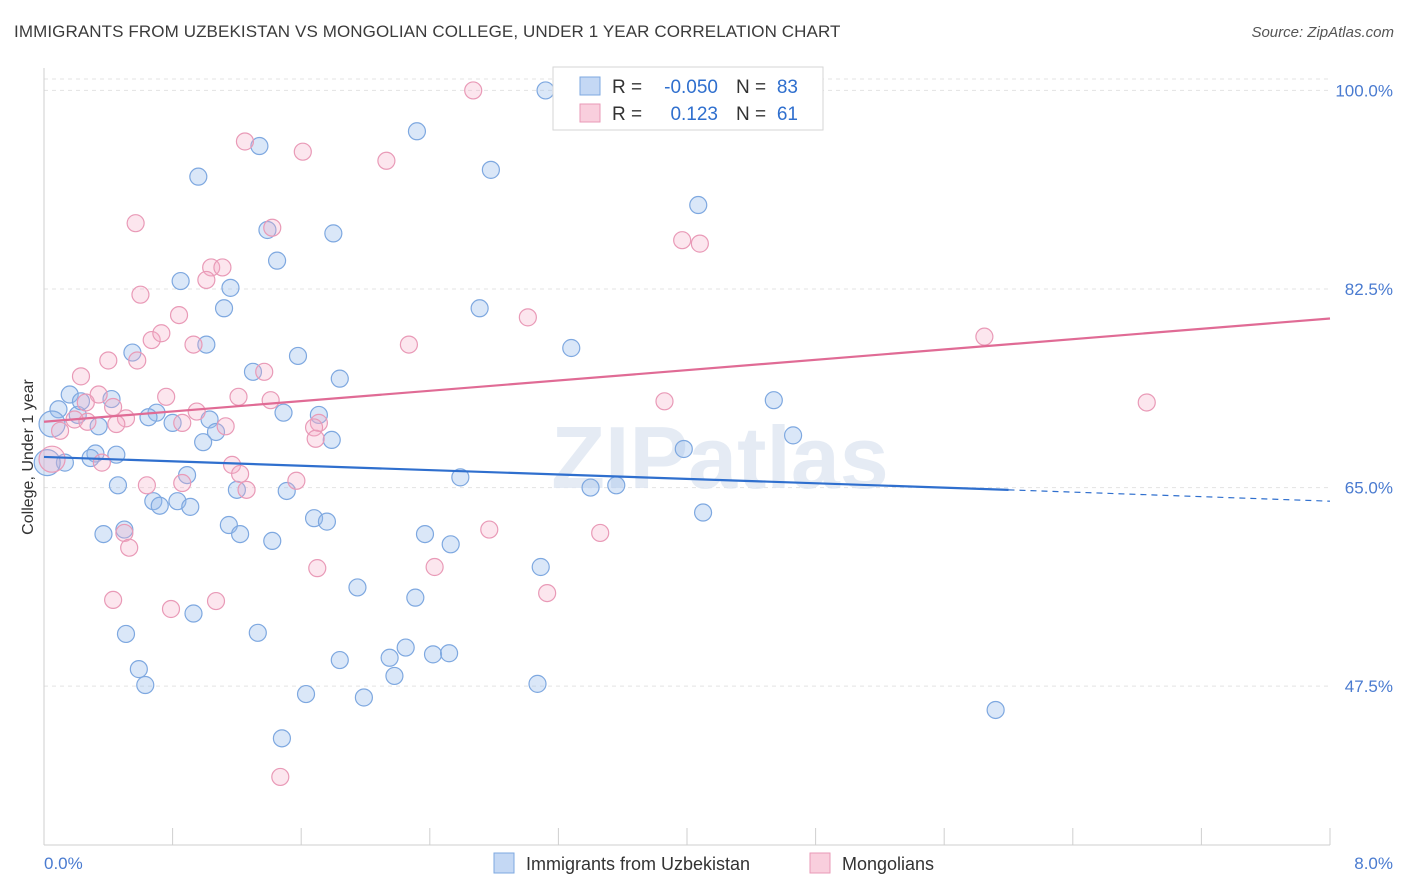  I want to click on legend-label: Immigrants from Uzbekistan, so click(638, 864).